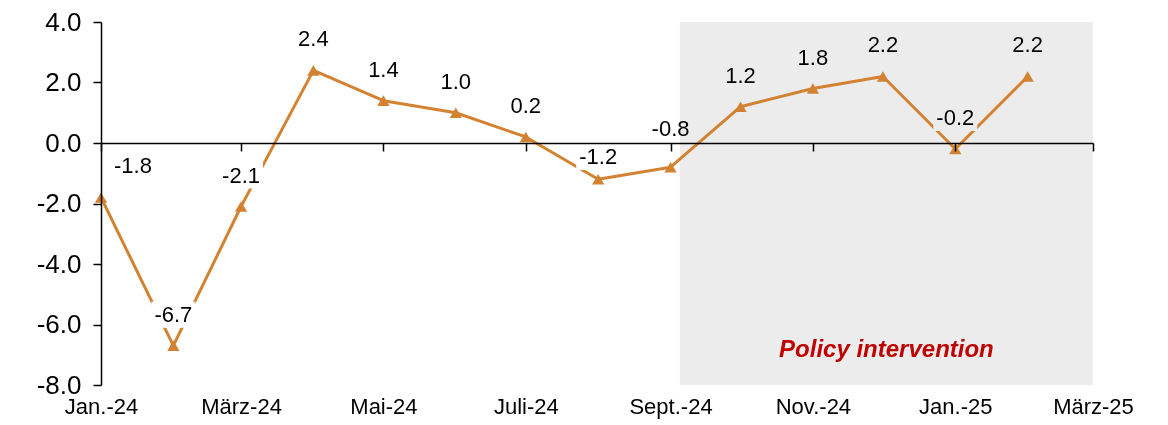 The width and height of the screenshot is (1168, 425). I want to click on data-label: 1.8, so click(813, 57).